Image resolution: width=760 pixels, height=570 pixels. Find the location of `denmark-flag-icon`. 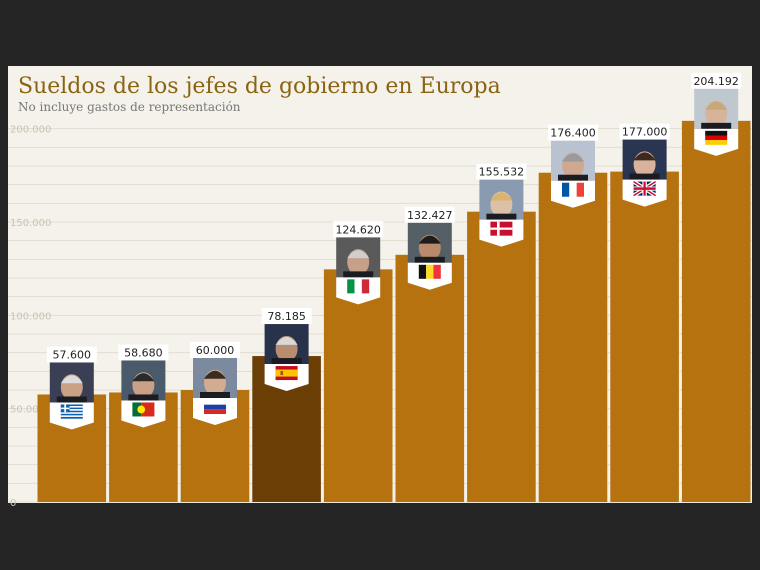

denmark-flag-icon is located at coordinates (501, 228).